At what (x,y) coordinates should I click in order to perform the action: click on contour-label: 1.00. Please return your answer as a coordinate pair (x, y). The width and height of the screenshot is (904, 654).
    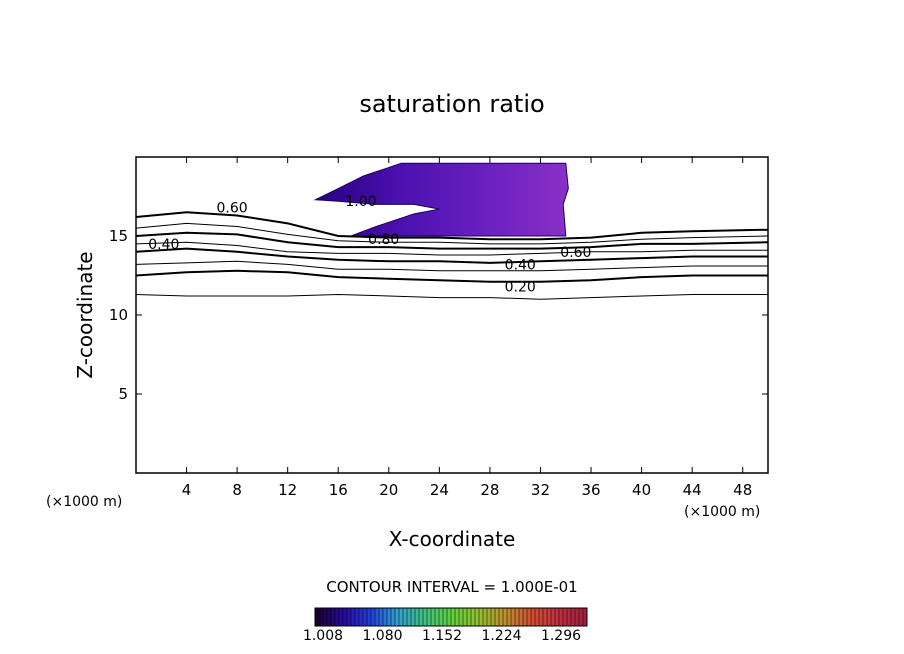
    Looking at the image, I should click on (360, 202).